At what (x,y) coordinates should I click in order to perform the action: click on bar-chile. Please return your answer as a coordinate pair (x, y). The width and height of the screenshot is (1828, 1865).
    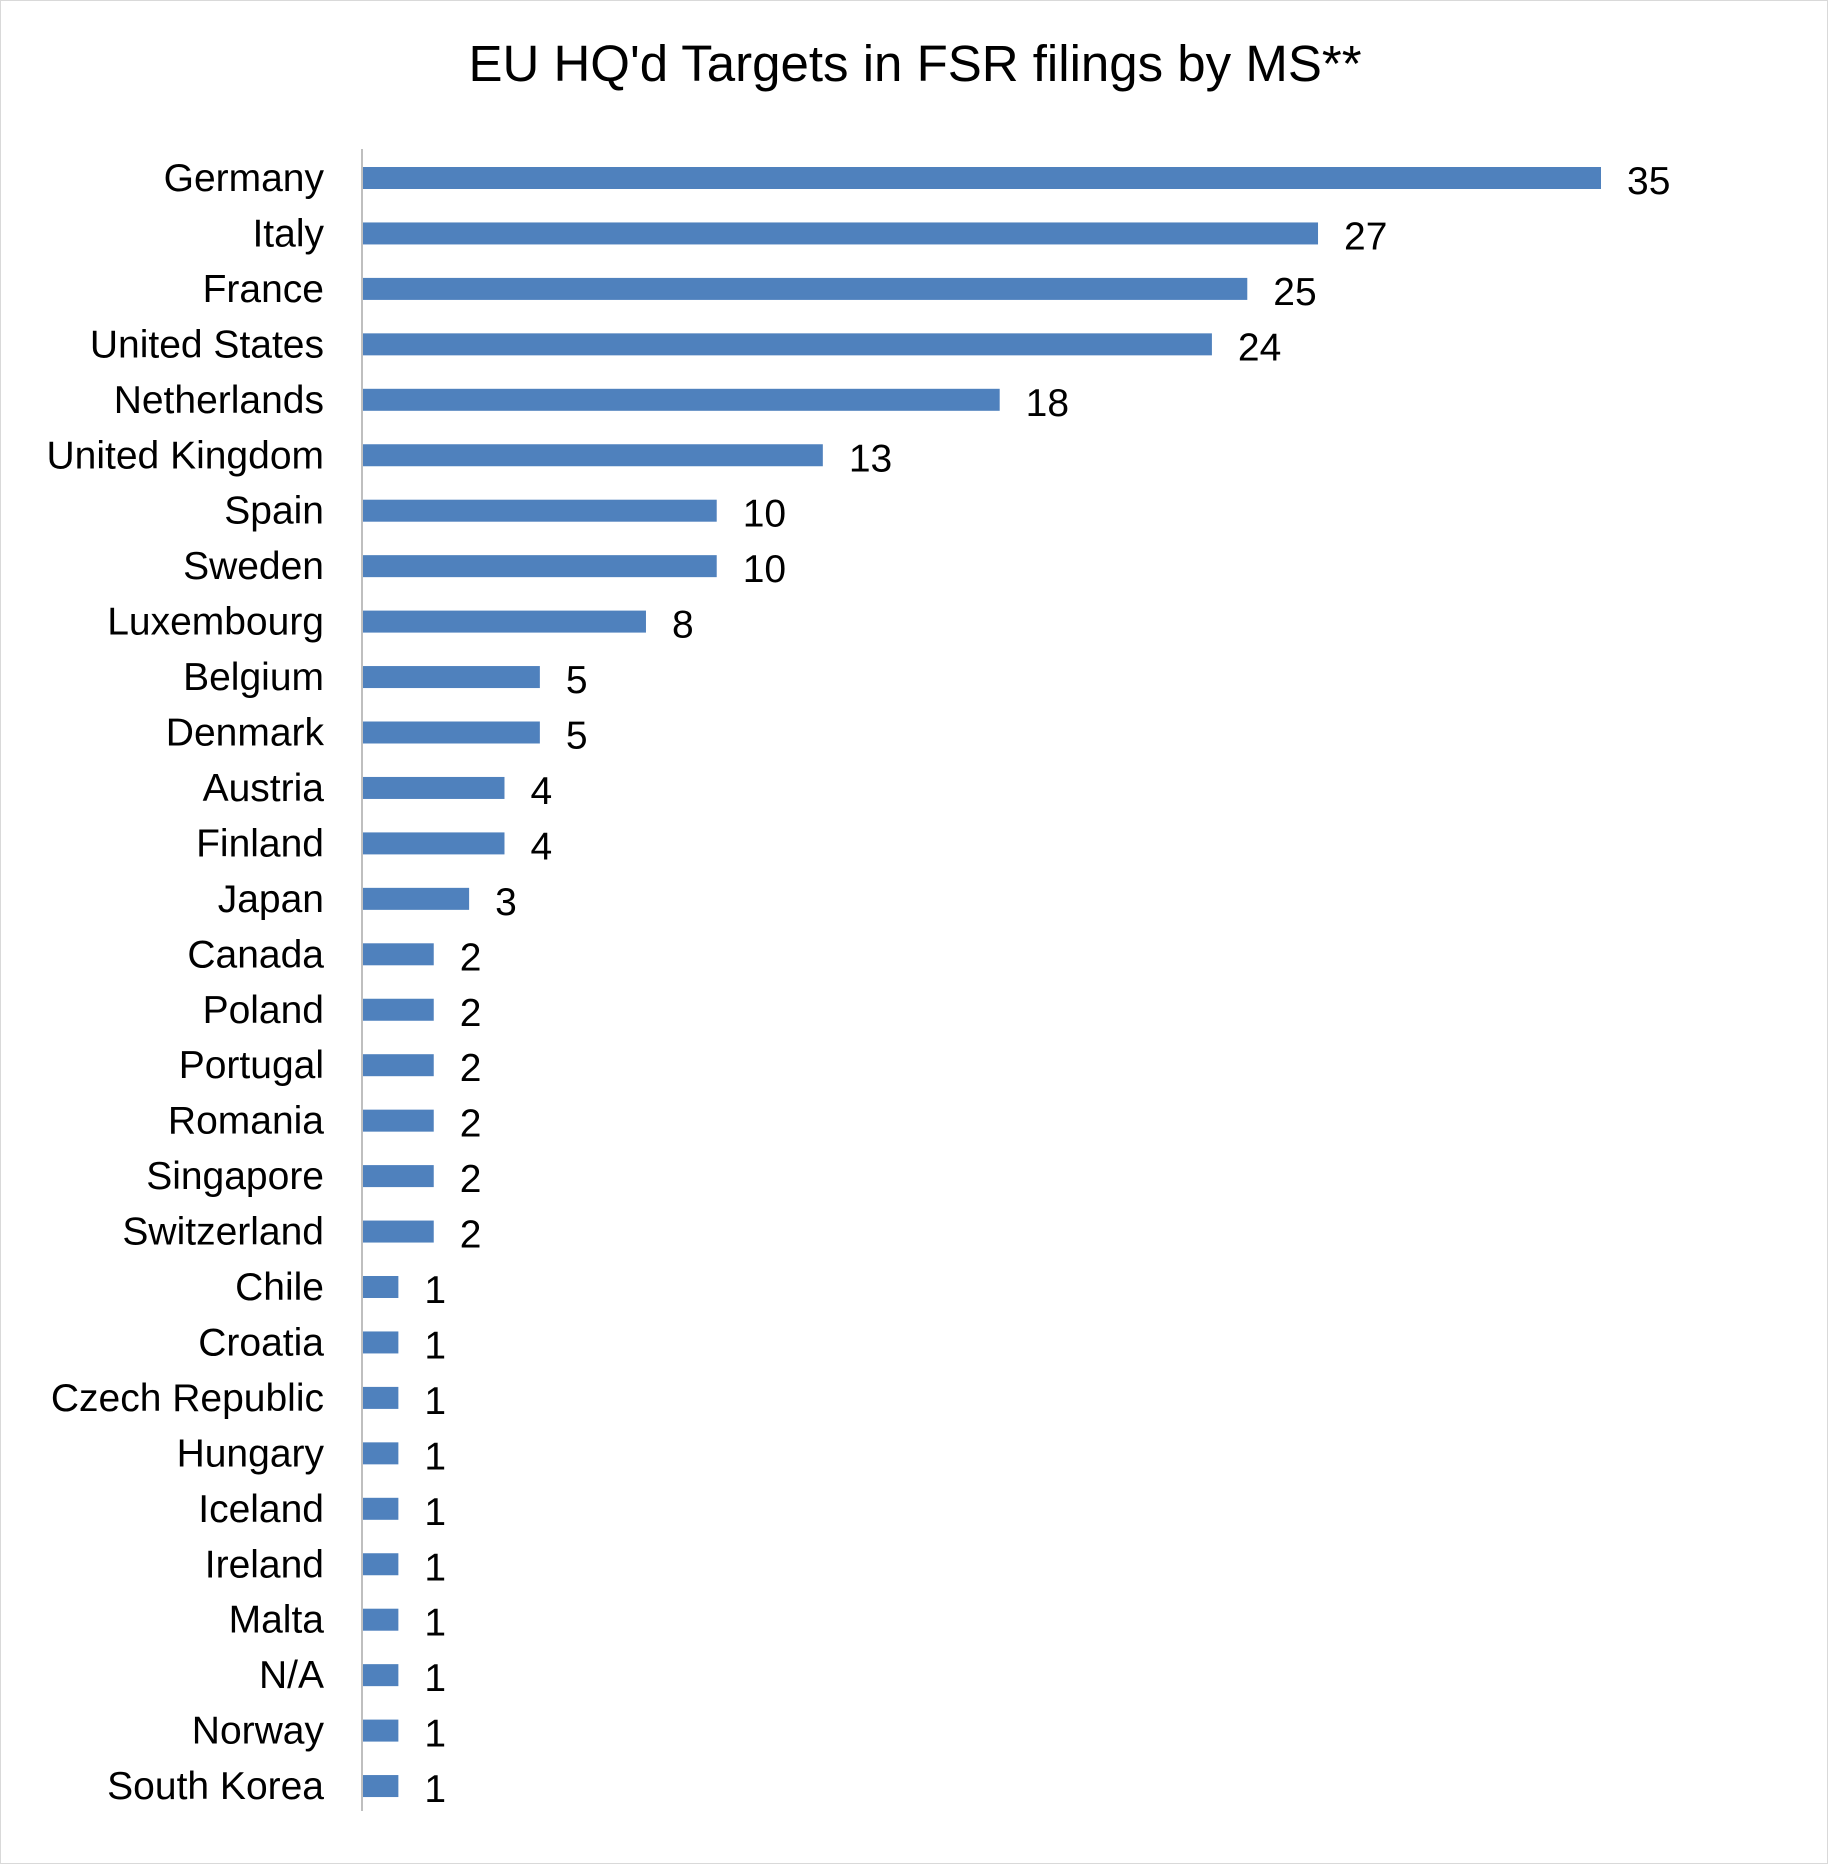
    Looking at the image, I should click on (381, 1287).